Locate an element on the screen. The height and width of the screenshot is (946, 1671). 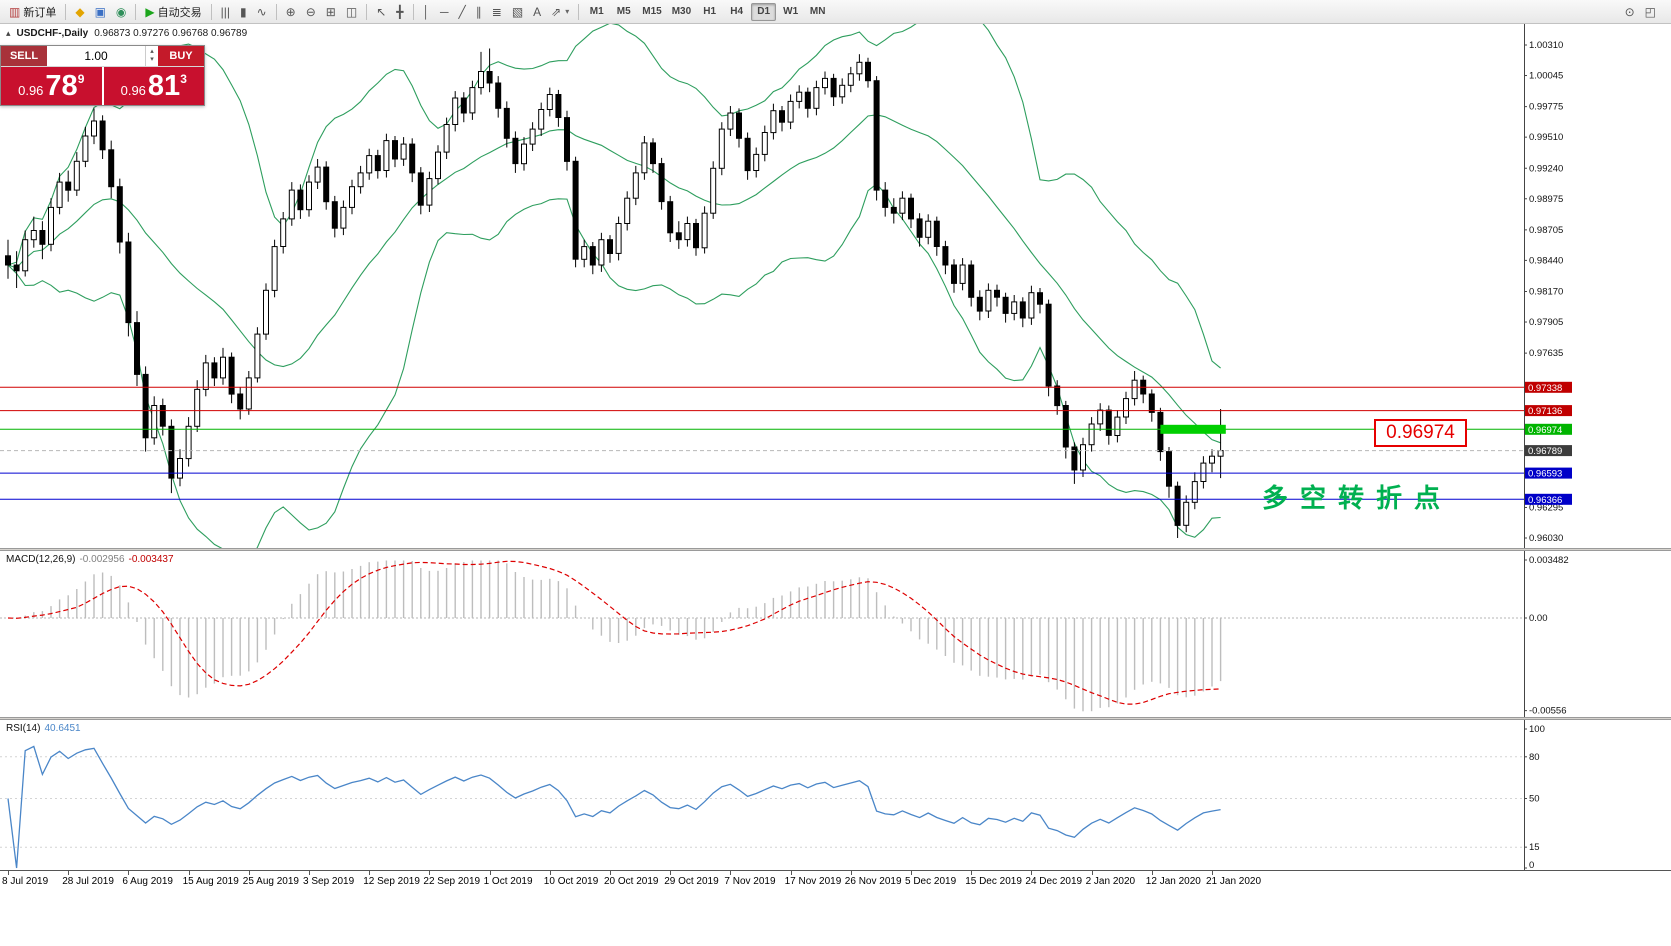
crosshair-button: ╋ is located at coordinates (399, 12).